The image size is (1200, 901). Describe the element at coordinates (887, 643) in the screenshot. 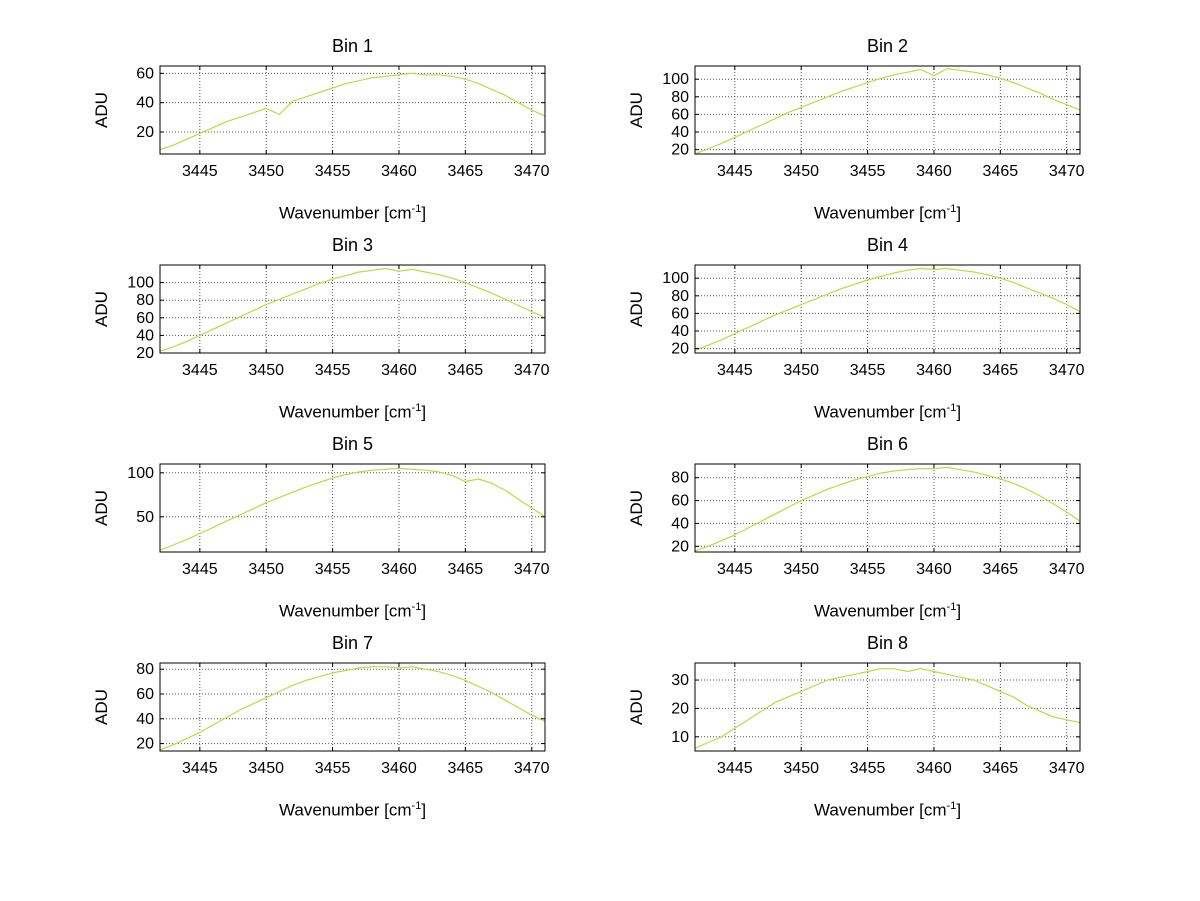

I see `subplot-title: Bin 8` at that location.